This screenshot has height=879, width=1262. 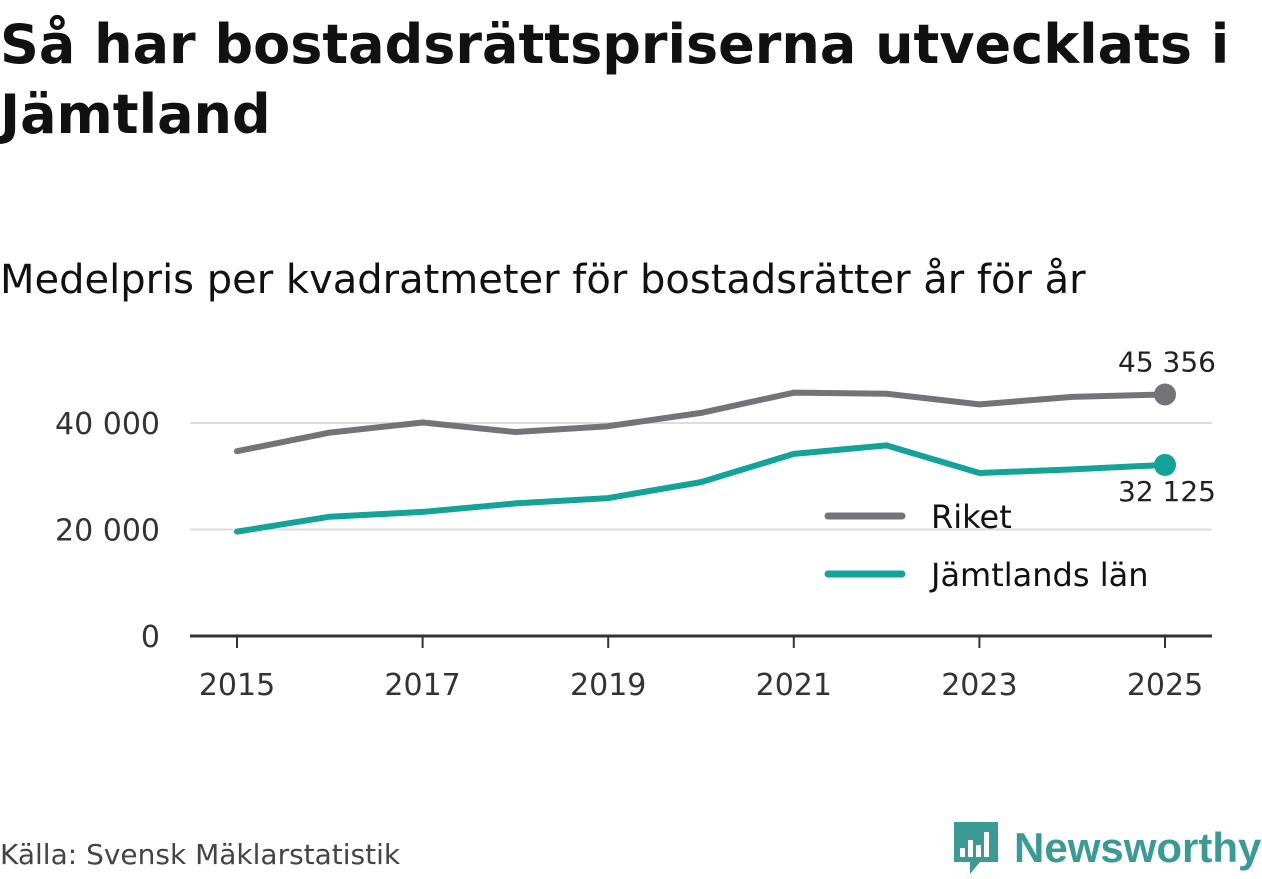 I want to click on x-tick-label: 2019, so click(x=608, y=685).